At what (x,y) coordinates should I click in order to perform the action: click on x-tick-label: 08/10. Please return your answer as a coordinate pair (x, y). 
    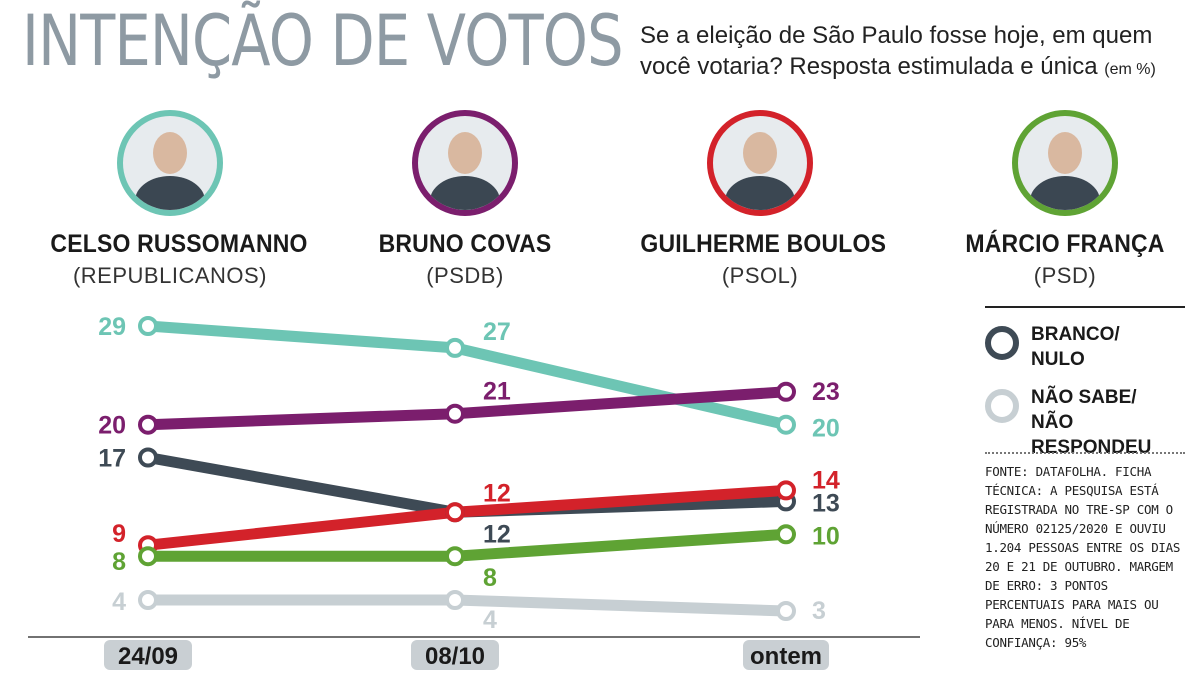
    Looking at the image, I should click on (455, 656).